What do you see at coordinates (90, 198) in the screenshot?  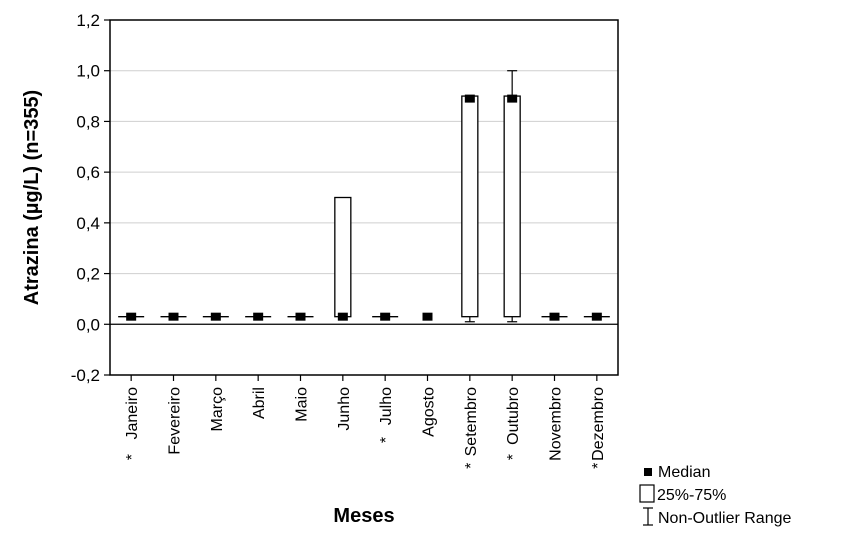 I see `y-axis-ticks: -0,2 0,0 0,2 0,4 0,6 0,8 1,0 1,2` at bounding box center [90, 198].